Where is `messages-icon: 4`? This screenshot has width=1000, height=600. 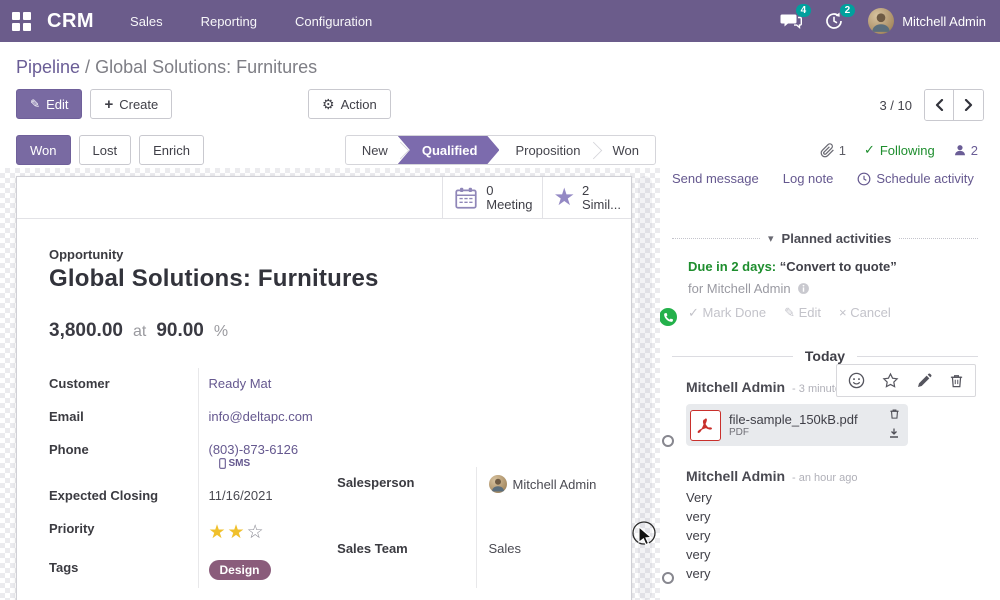
messages-icon: 4 is located at coordinates (796, 17).